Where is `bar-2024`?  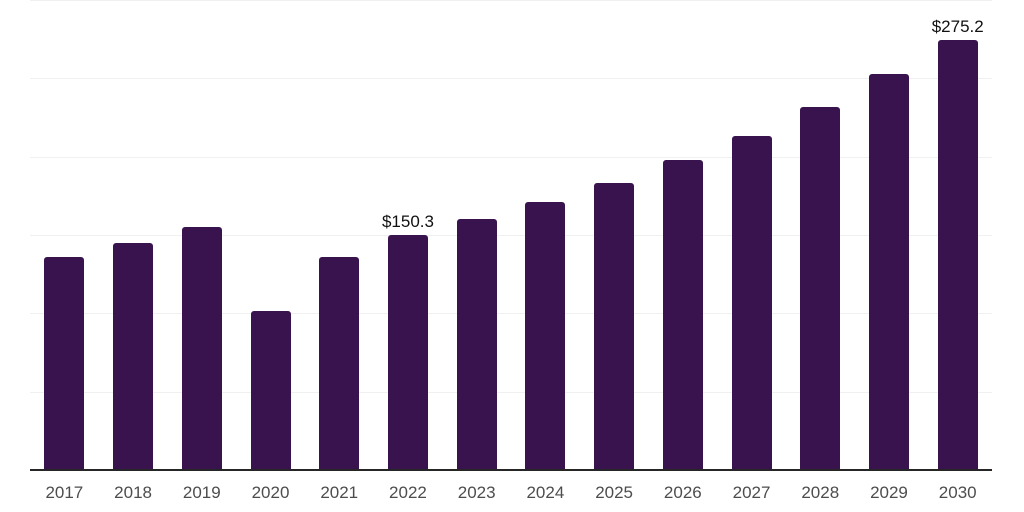 bar-2024 is located at coordinates (545, 335).